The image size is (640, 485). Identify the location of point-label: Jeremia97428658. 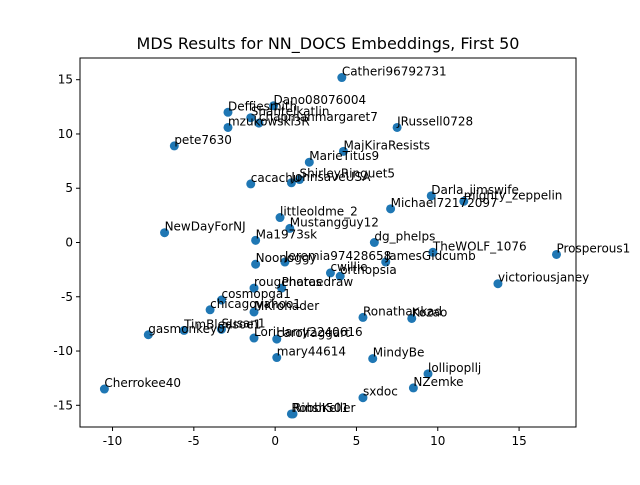
(337, 256).